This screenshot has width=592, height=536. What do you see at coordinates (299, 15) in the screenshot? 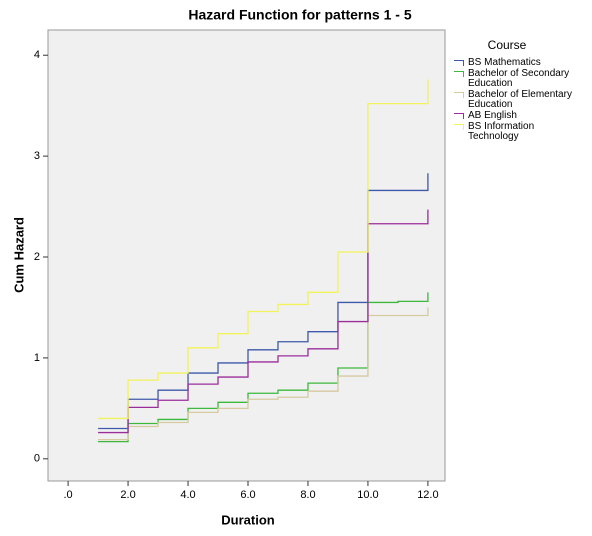
I see `chart-title: Hazard Function for patterns 1 - 5` at bounding box center [299, 15].